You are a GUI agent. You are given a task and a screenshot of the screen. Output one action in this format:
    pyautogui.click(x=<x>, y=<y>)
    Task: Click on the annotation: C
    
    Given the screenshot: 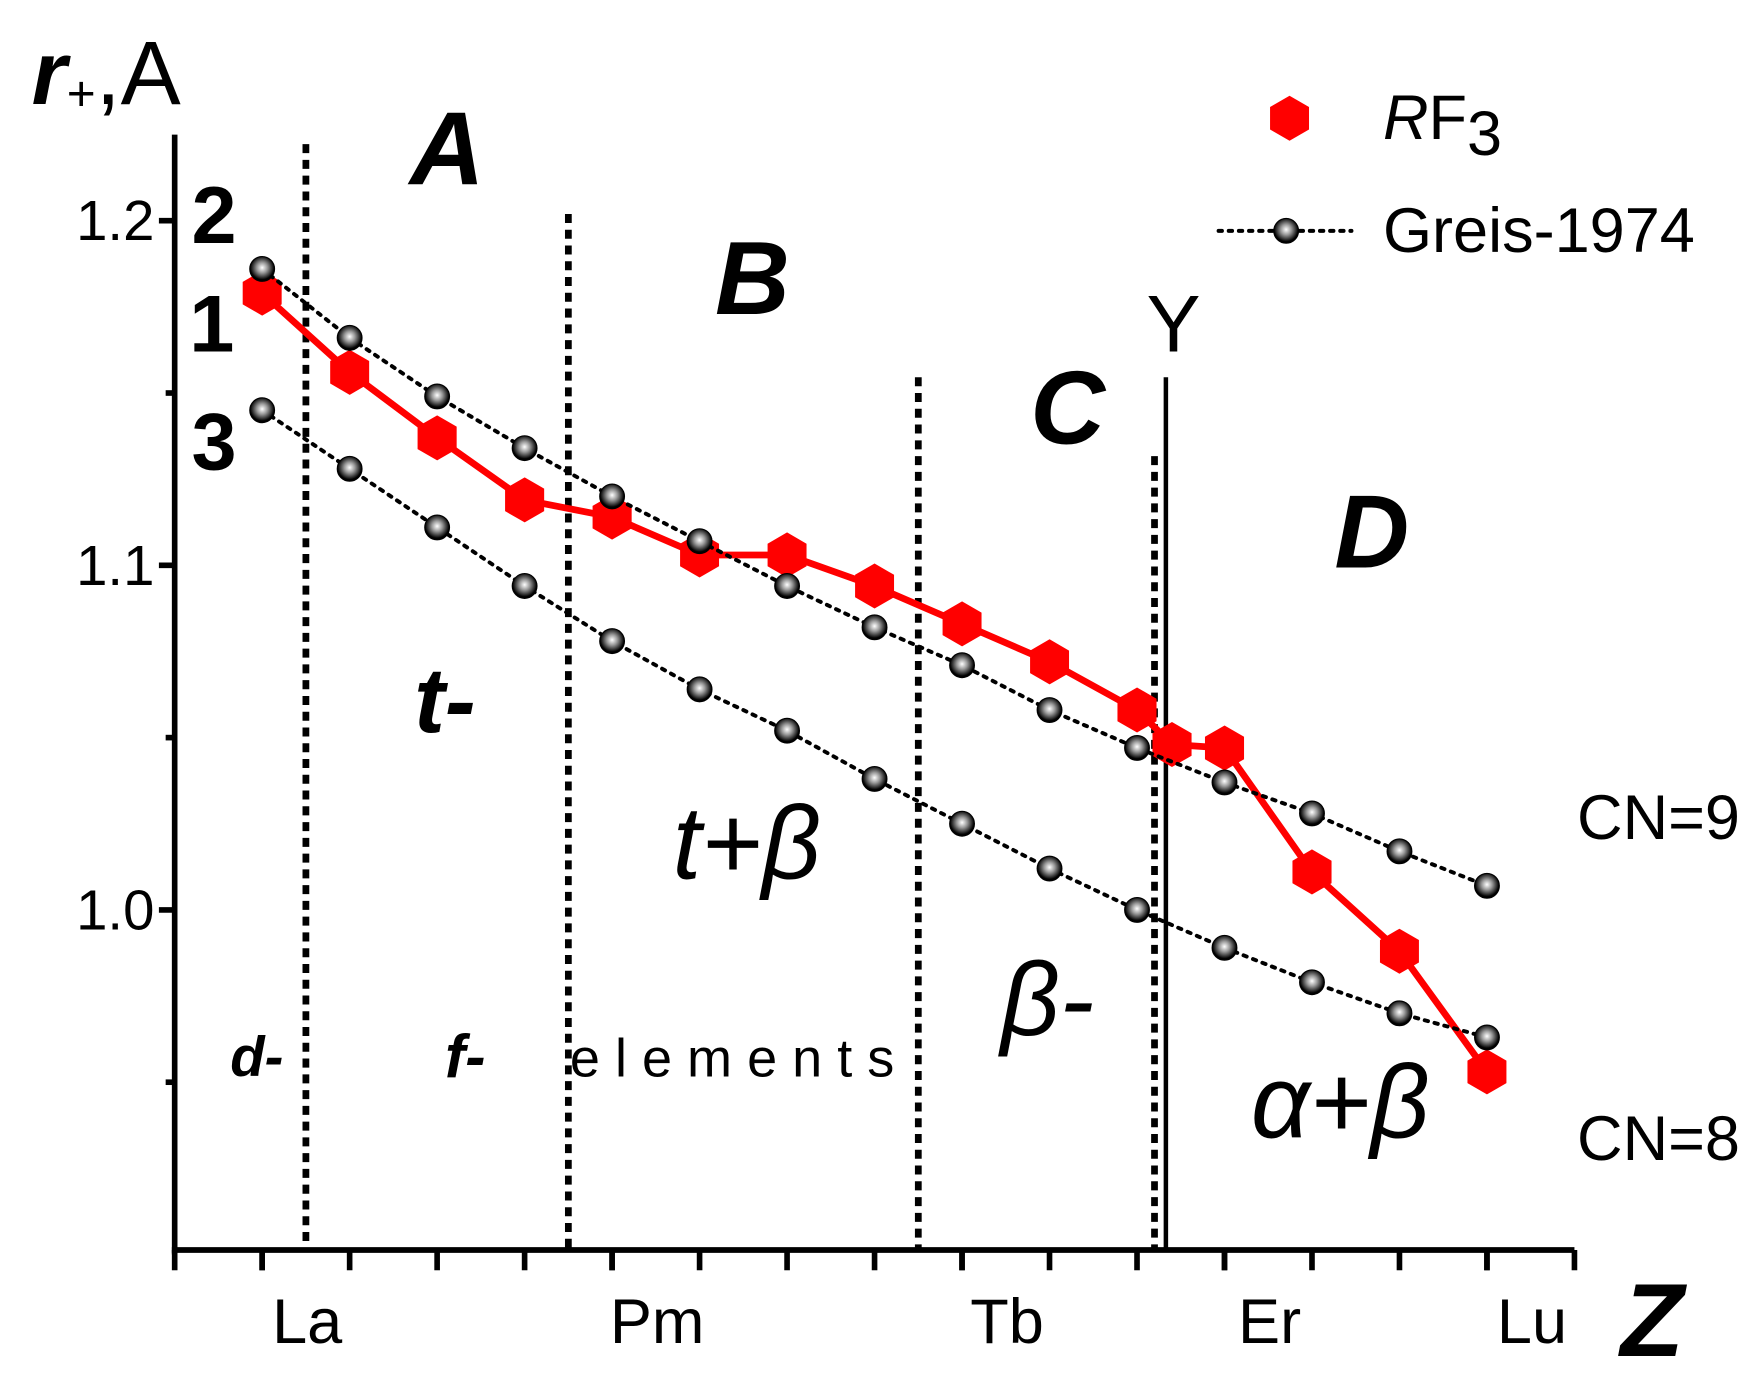 What is the action you would take?
    pyautogui.click(x=1068, y=408)
    